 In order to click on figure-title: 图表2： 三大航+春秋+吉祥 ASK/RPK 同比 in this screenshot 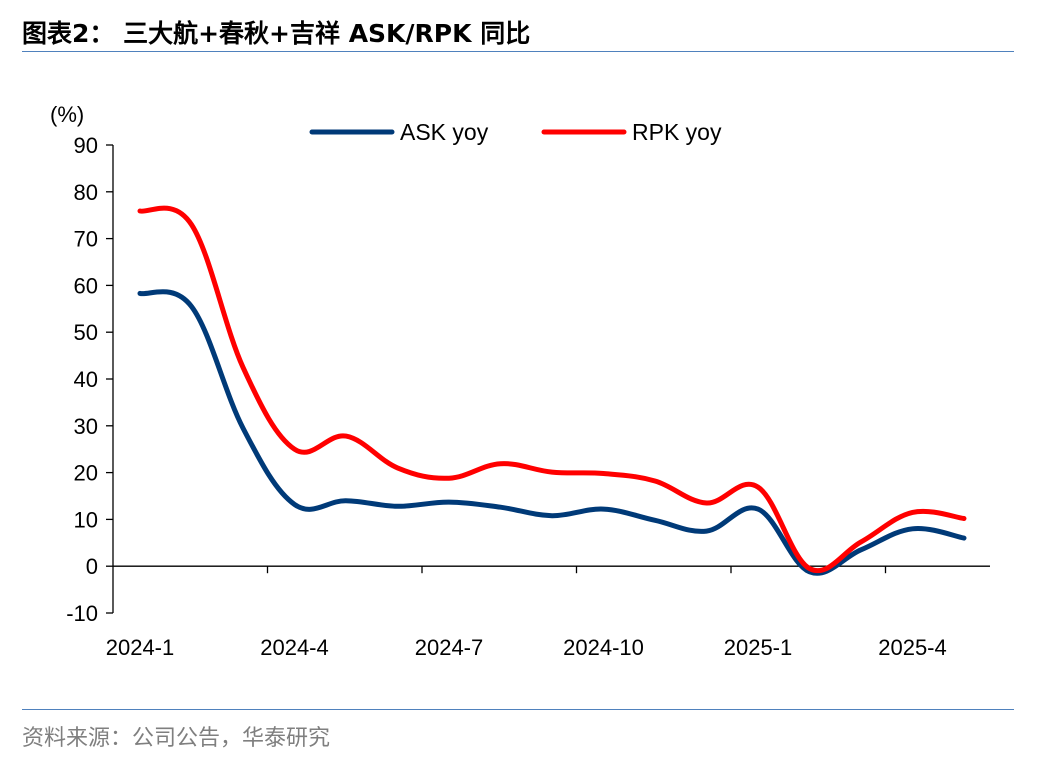, I will do `click(276, 33)`.